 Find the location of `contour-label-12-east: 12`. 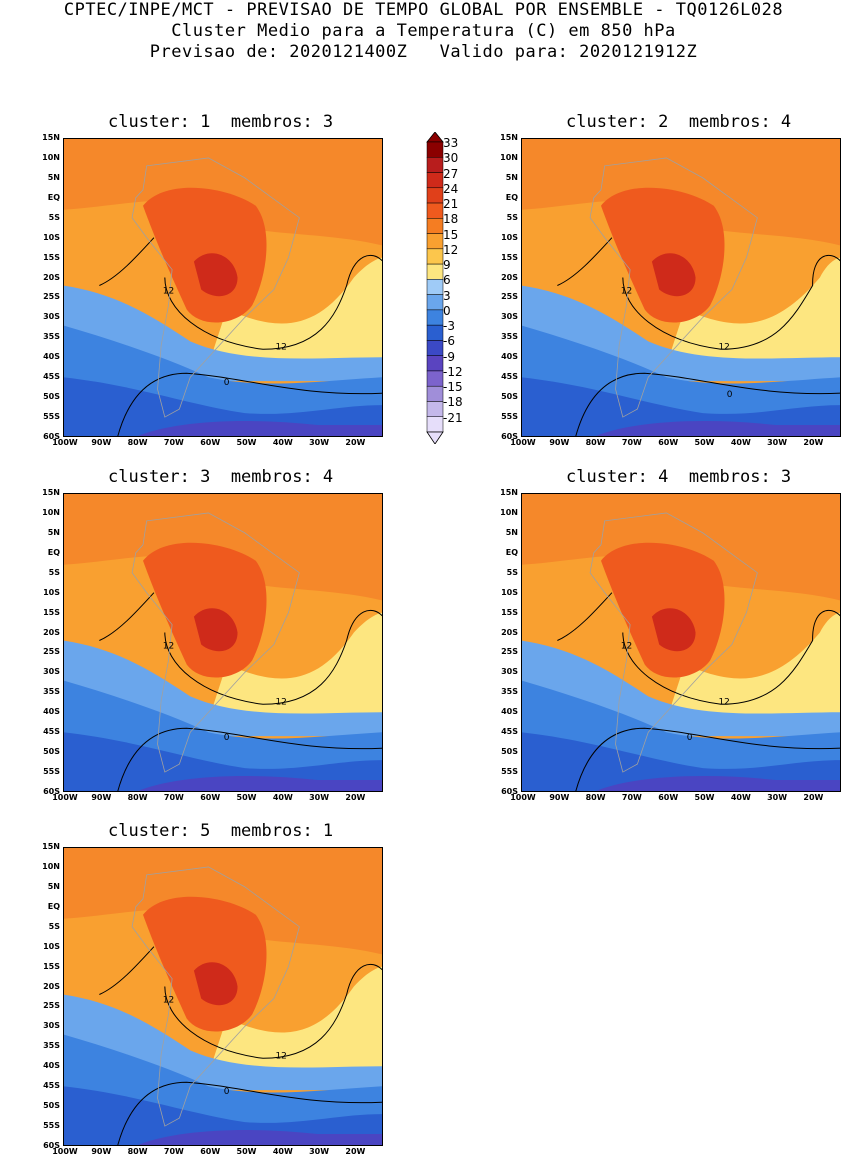

contour-label-12-east: 12 is located at coordinates (280, 347).